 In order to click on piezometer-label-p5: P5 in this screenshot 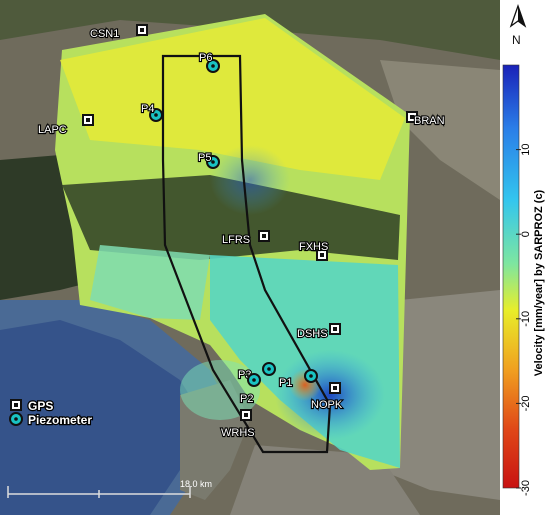, I will do `click(204, 158)`.